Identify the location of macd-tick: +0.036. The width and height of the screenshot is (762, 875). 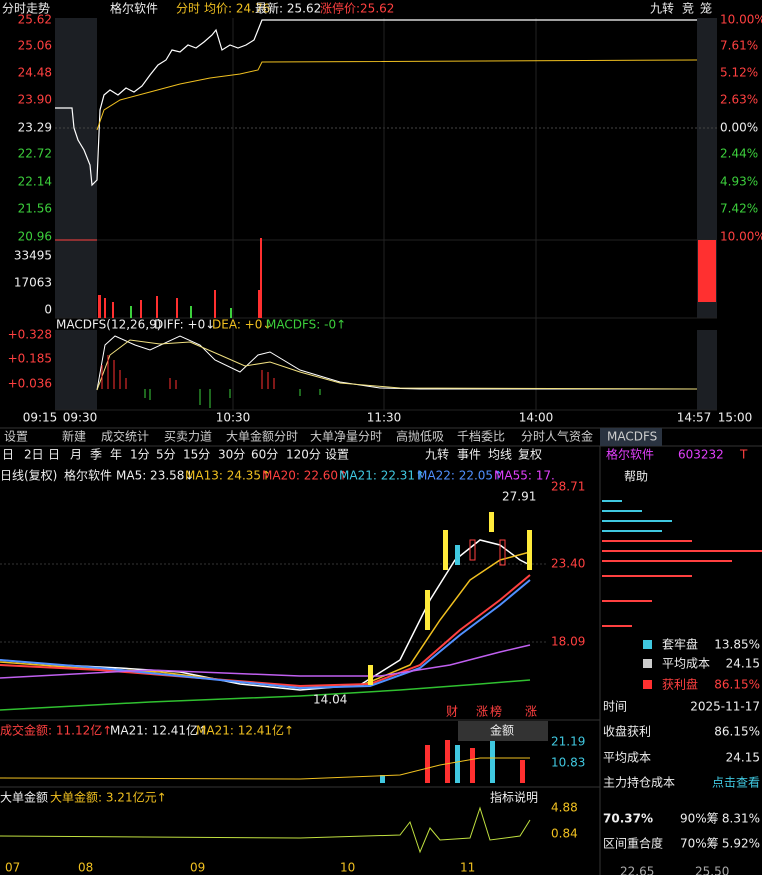
(30, 384).